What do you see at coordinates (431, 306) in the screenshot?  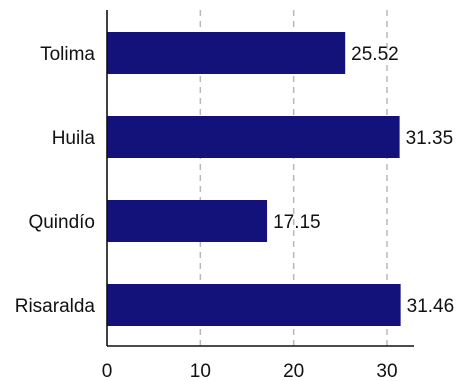 I see `data-label-risaralda: 31.46` at bounding box center [431, 306].